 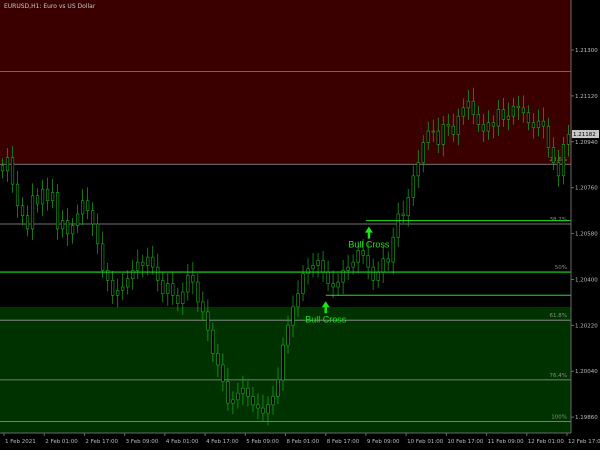 What do you see at coordinates (262, 442) in the screenshot?
I see `time-tick-label: 5 Feb 09:00` at bounding box center [262, 442].